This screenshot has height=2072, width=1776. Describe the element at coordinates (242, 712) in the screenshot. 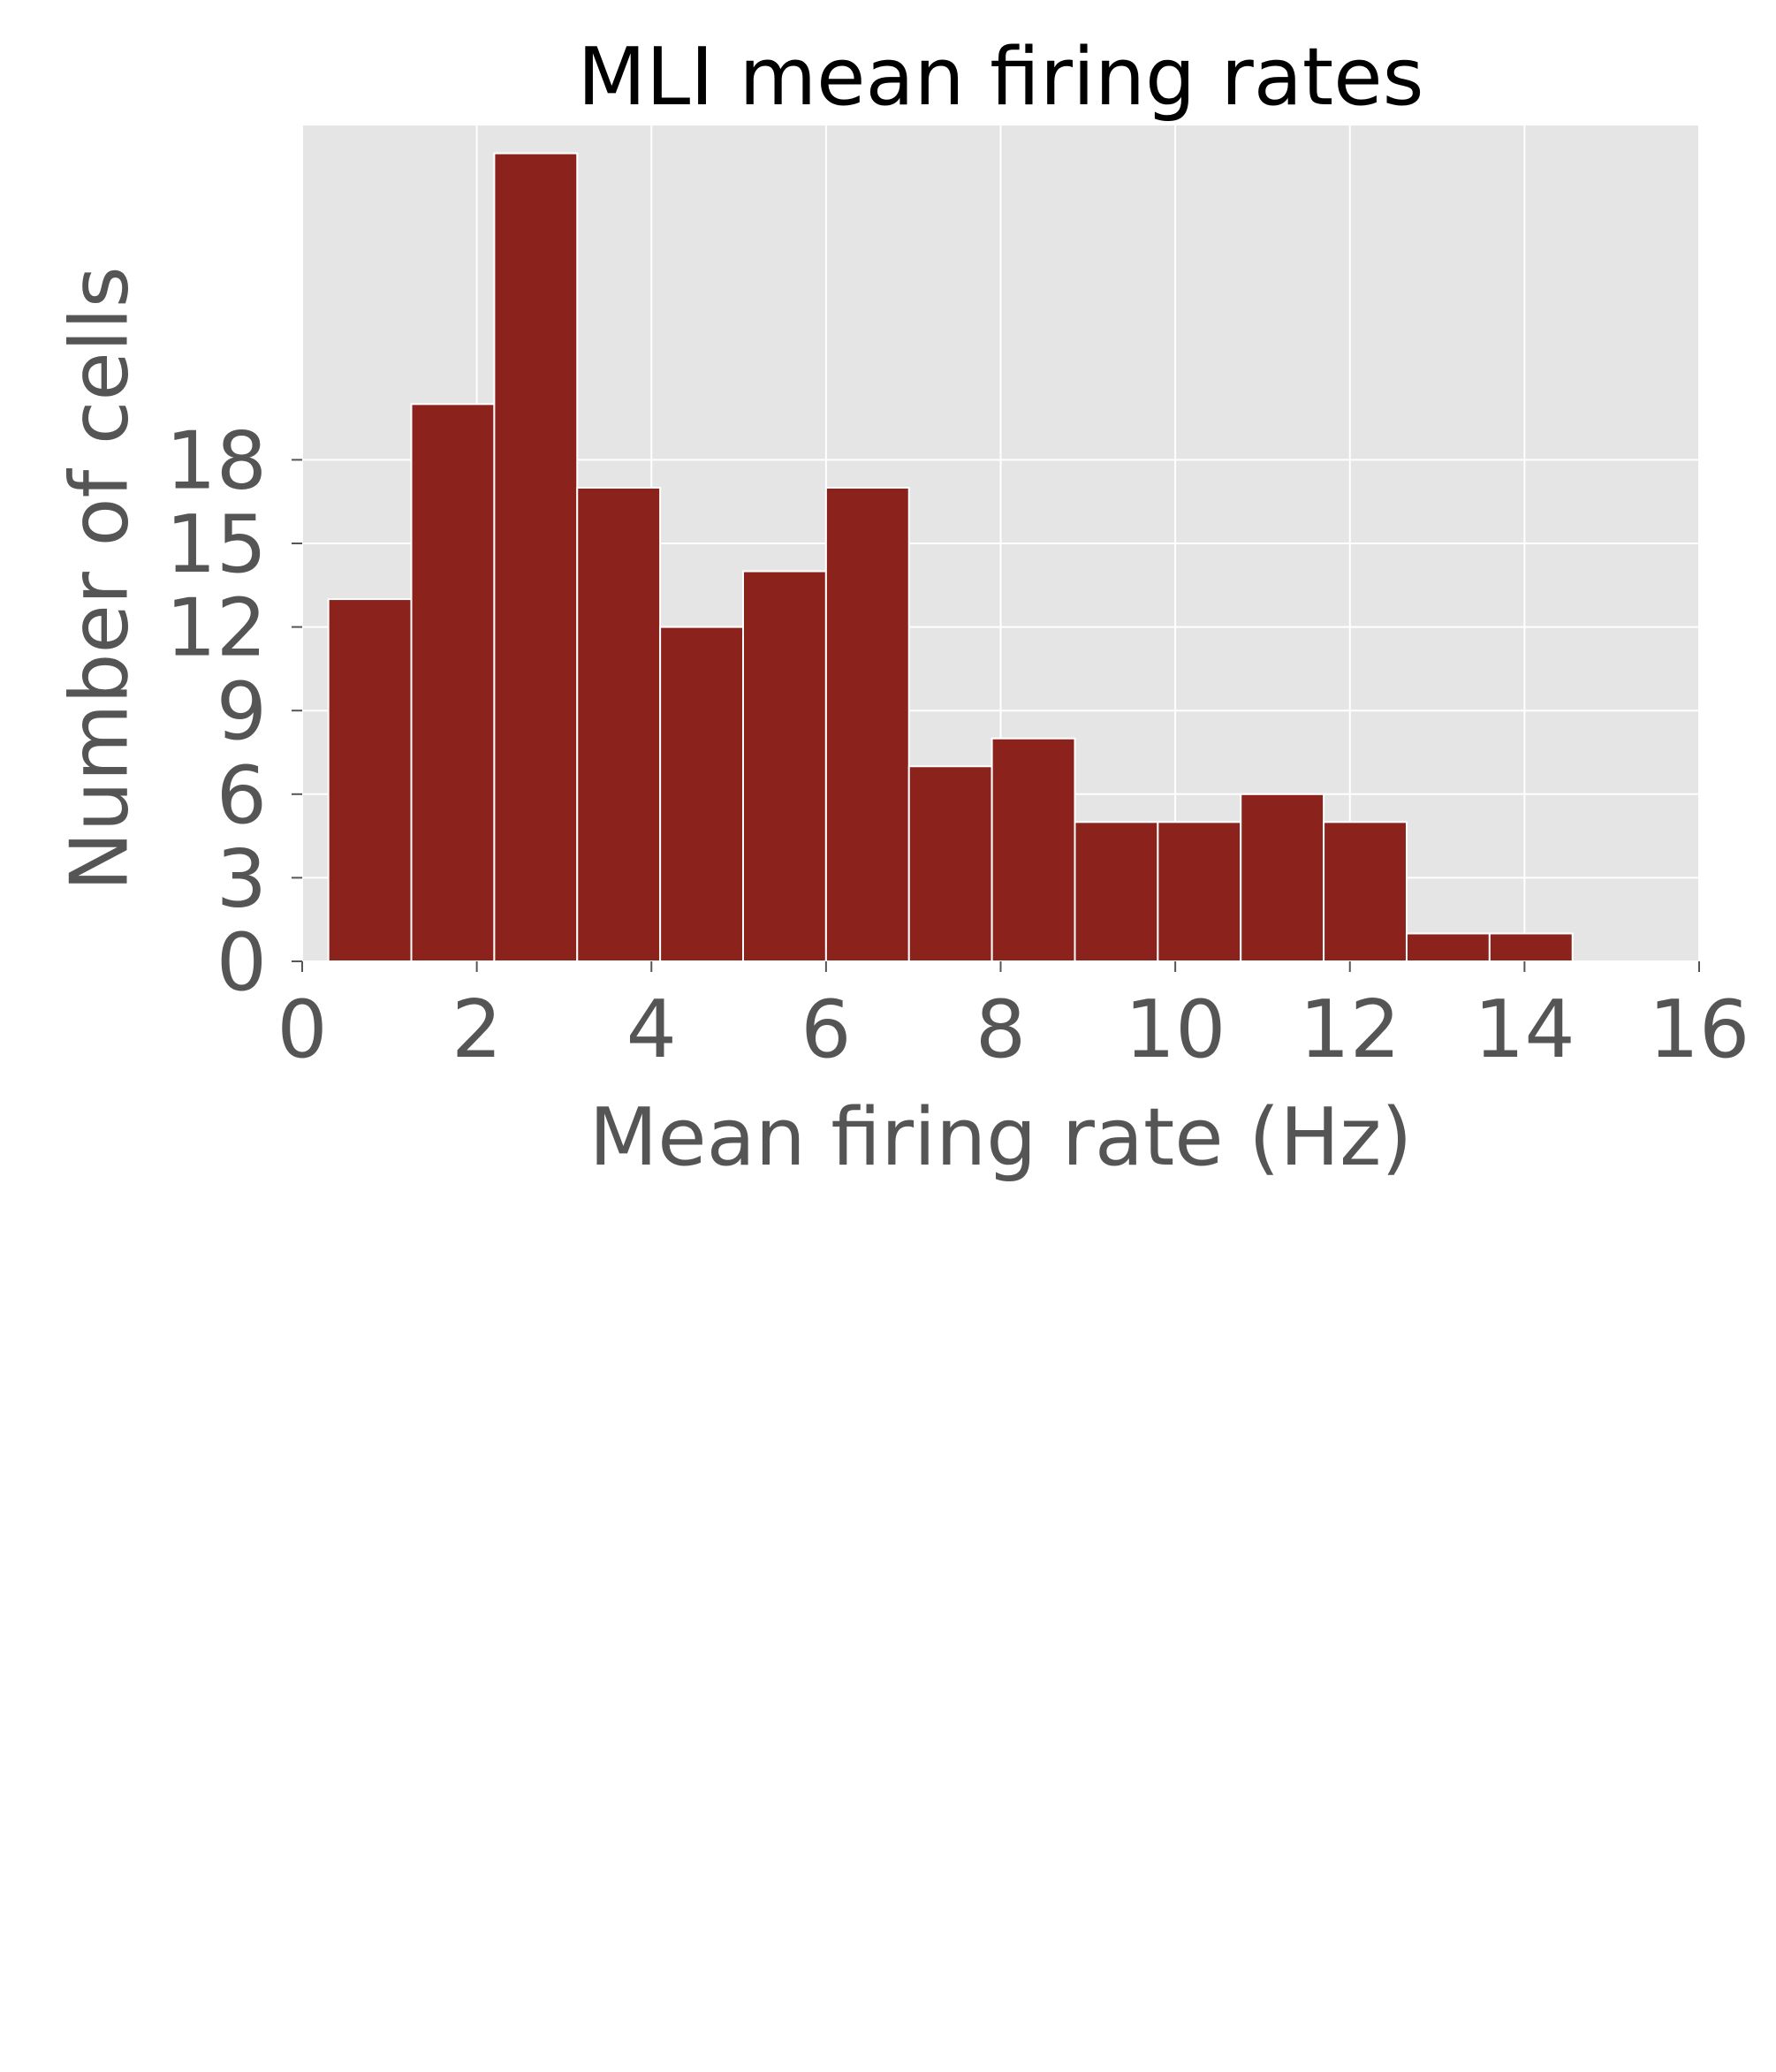

I see `y-tick-label: 9` at that location.